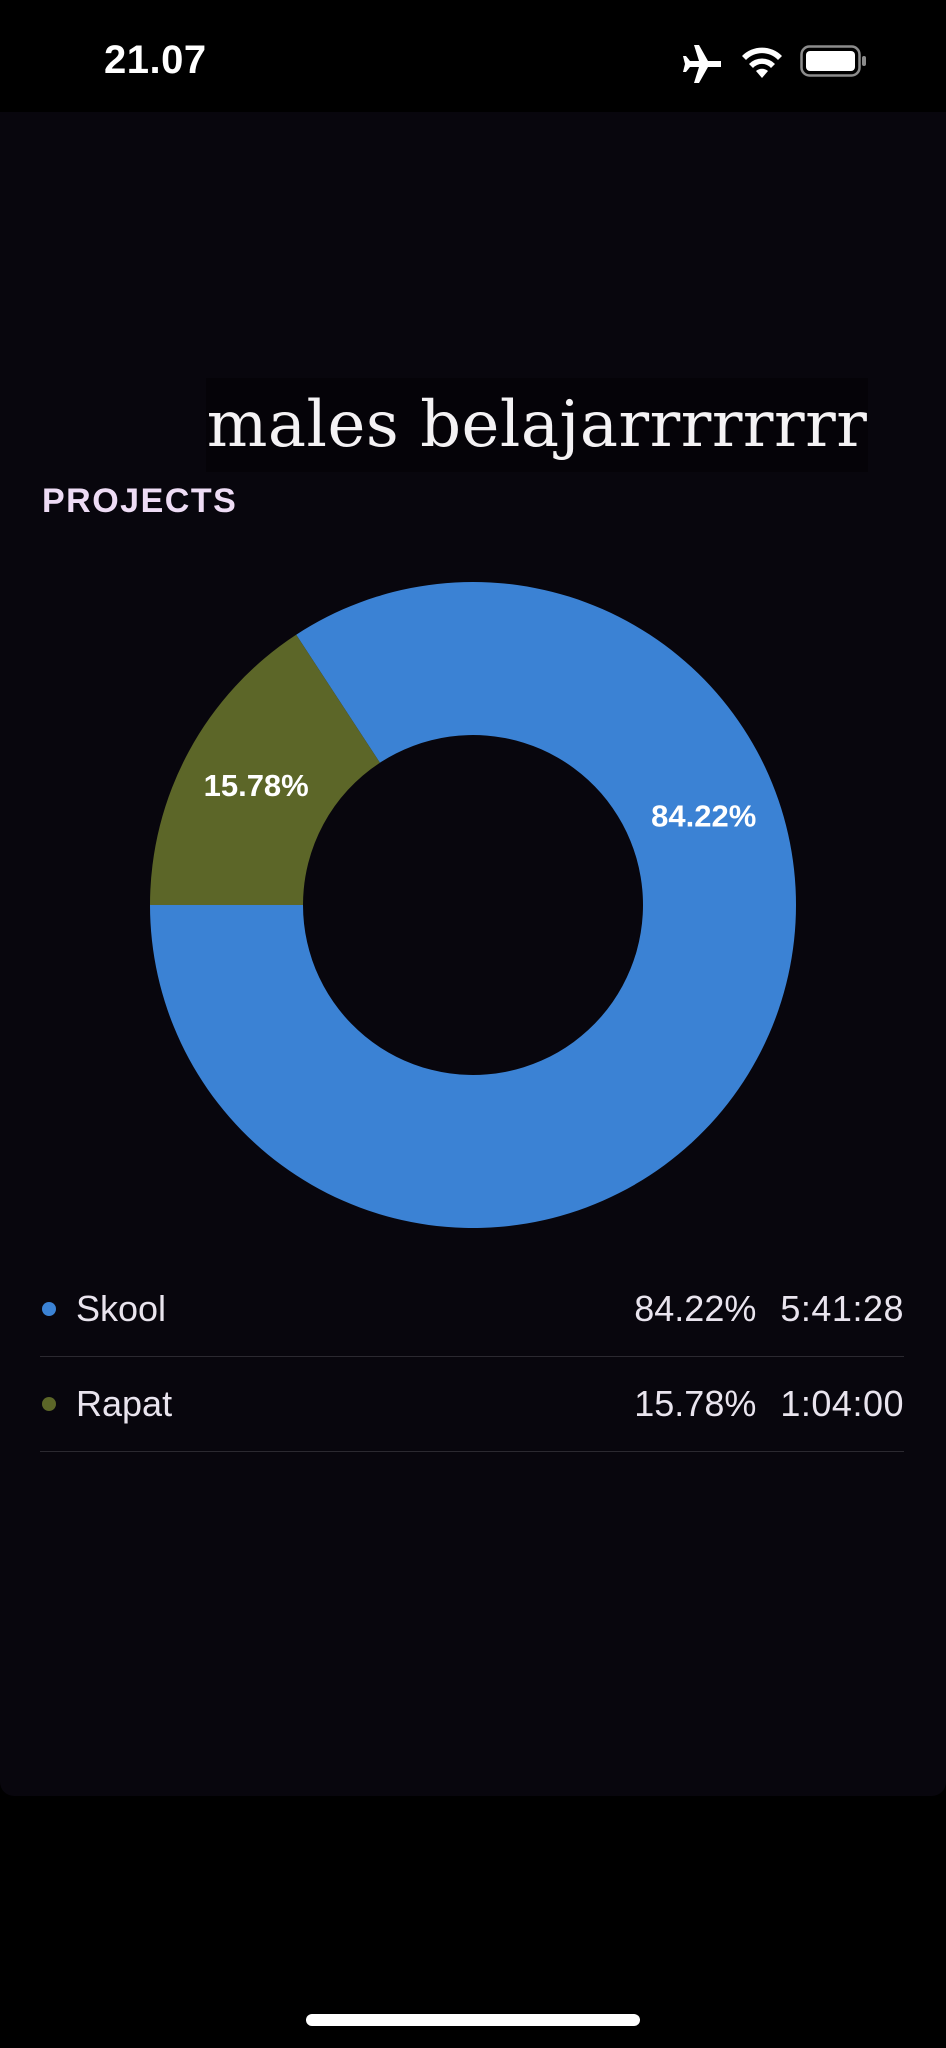 This screenshot has height=2048, width=946. I want to click on battery-icon, so click(833, 61).